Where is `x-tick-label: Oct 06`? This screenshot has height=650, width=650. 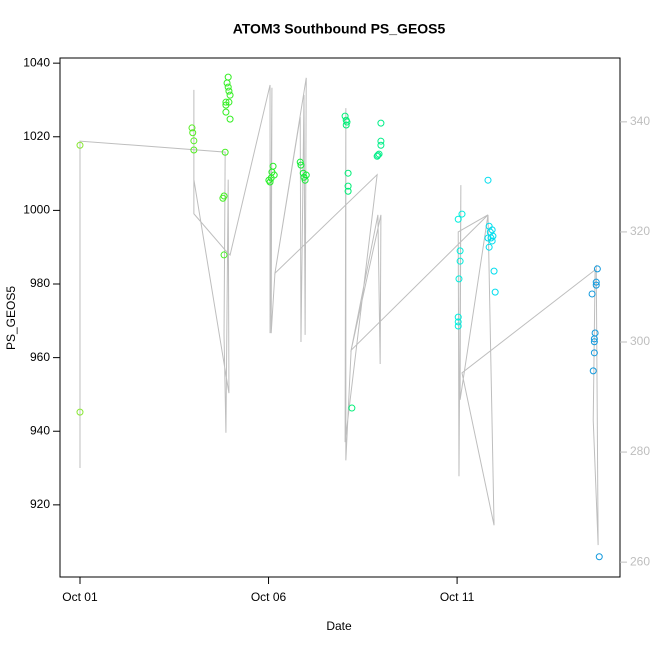 x-tick-label: Oct 06 is located at coordinates (269, 597).